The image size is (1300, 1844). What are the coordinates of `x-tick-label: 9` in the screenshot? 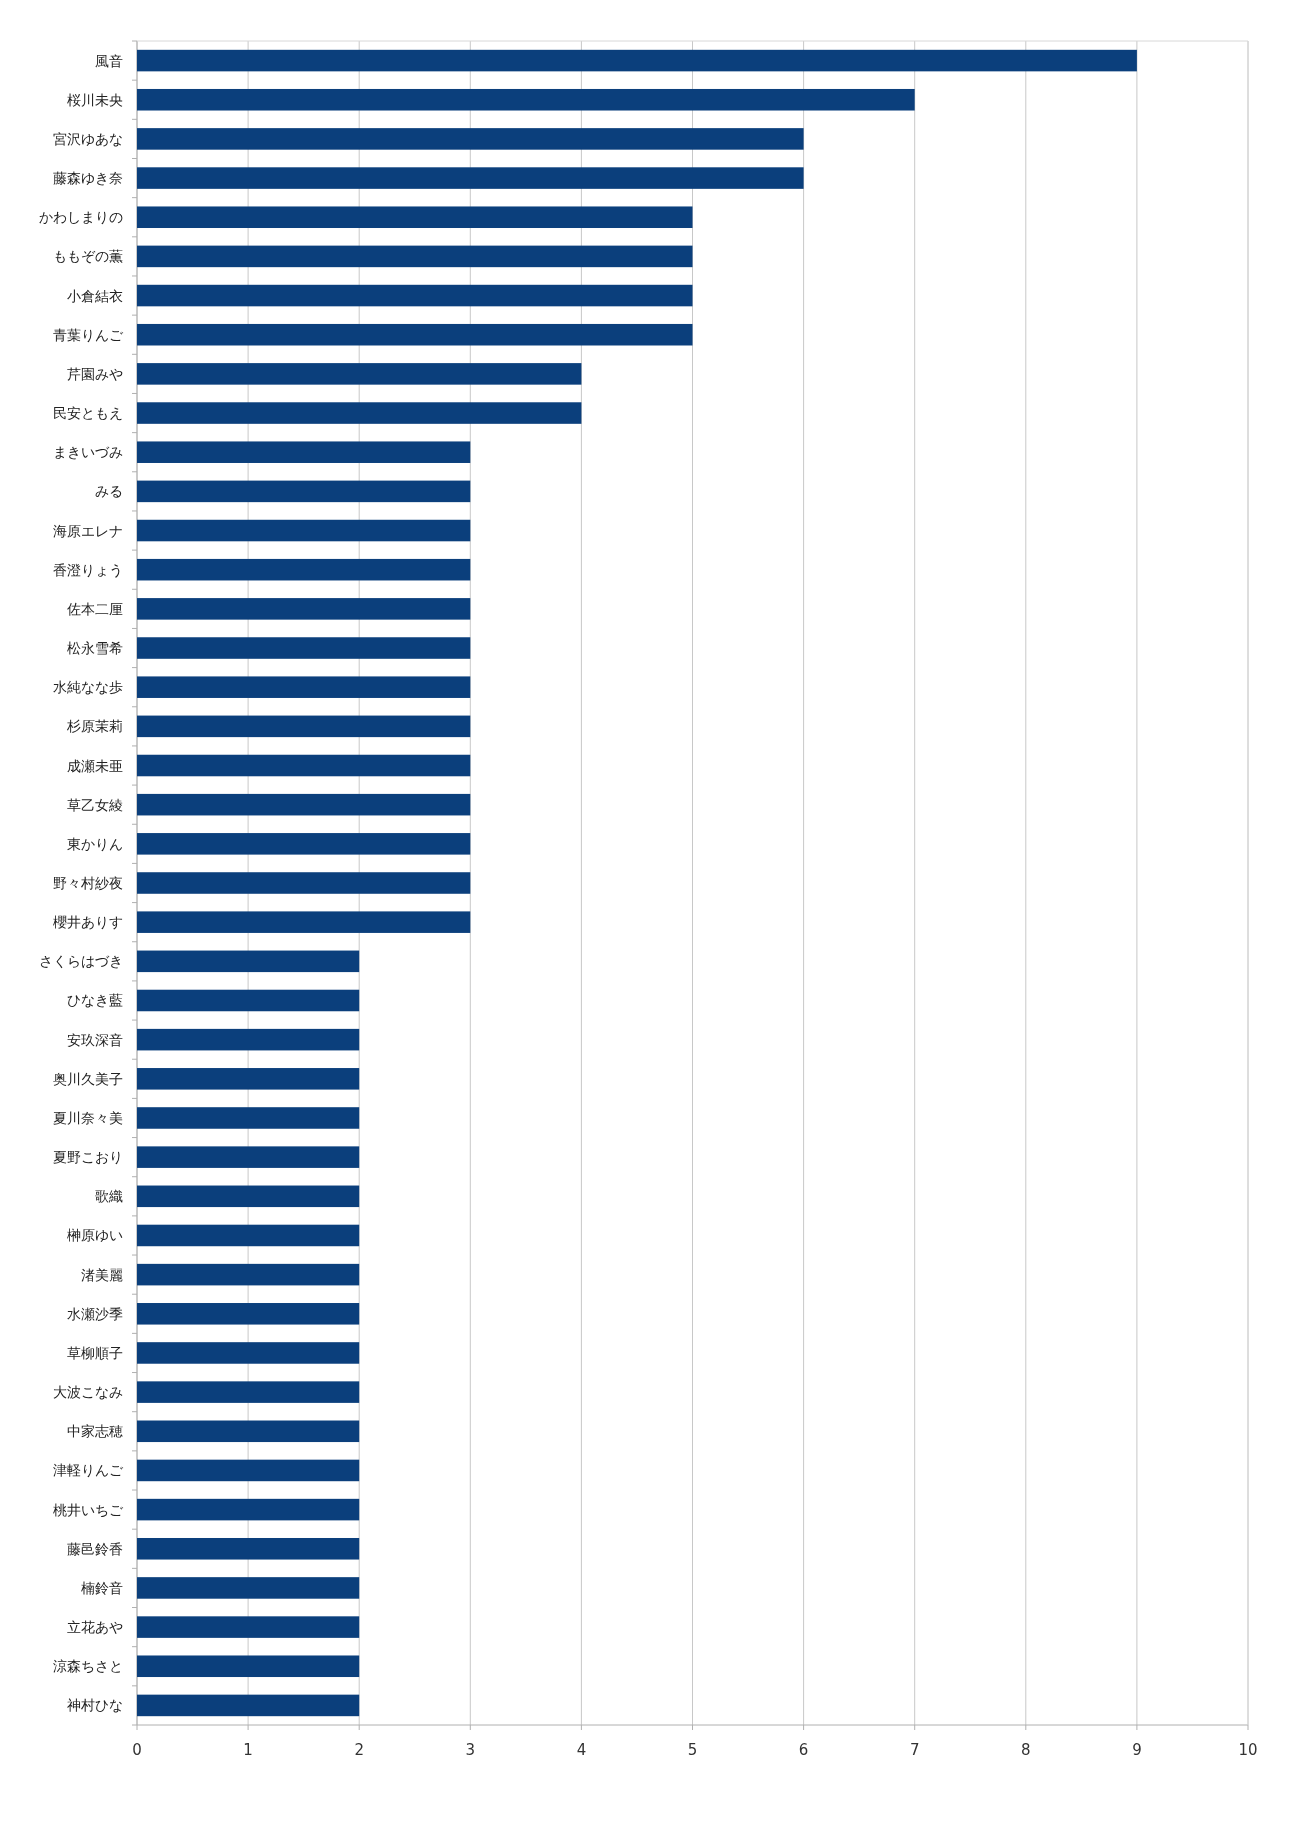 It's located at (1137, 1750).